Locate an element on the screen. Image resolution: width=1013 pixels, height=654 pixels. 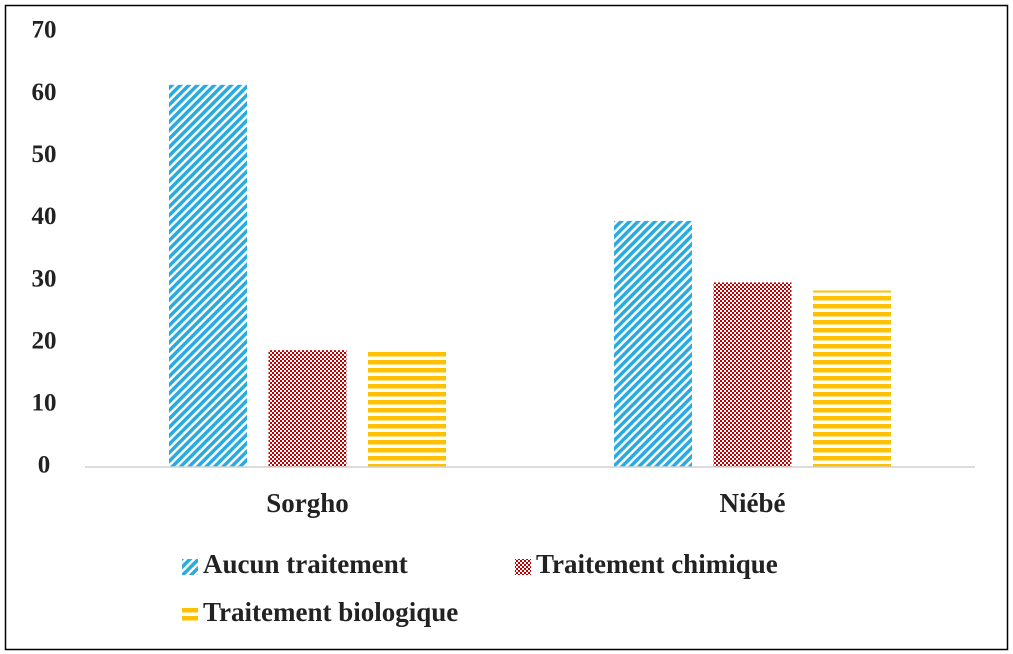
y-tick-label: 10 is located at coordinates (44, 403).